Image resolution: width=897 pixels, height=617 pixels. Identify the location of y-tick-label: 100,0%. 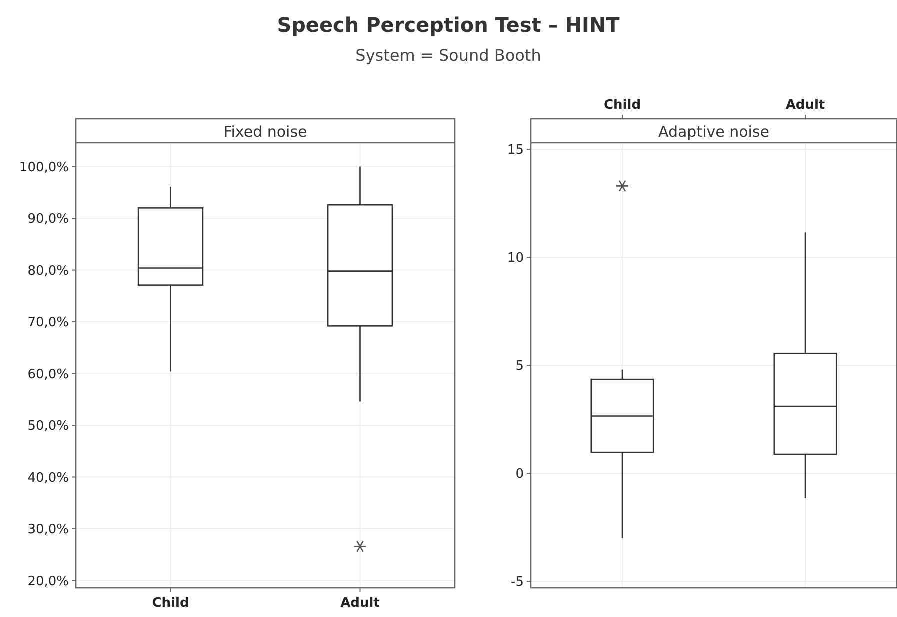
(44, 168).